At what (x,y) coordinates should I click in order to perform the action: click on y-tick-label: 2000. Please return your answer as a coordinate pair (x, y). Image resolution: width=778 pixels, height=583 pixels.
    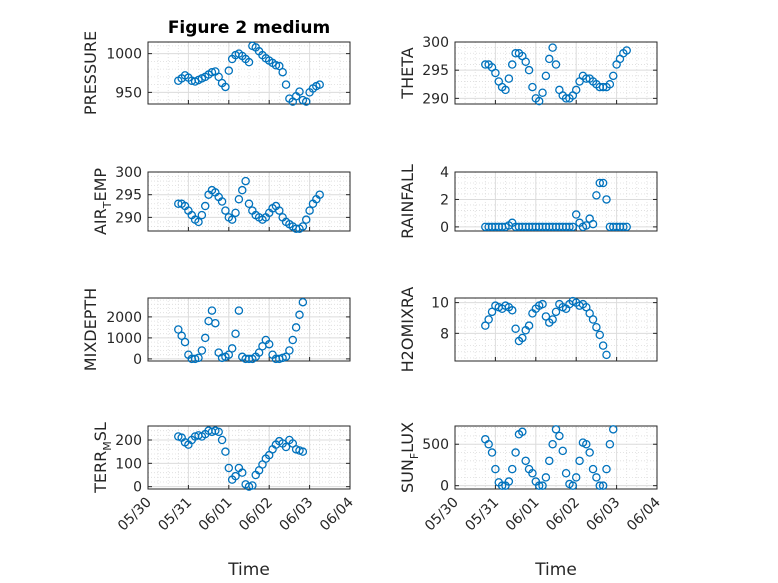
    Looking at the image, I should click on (124, 318).